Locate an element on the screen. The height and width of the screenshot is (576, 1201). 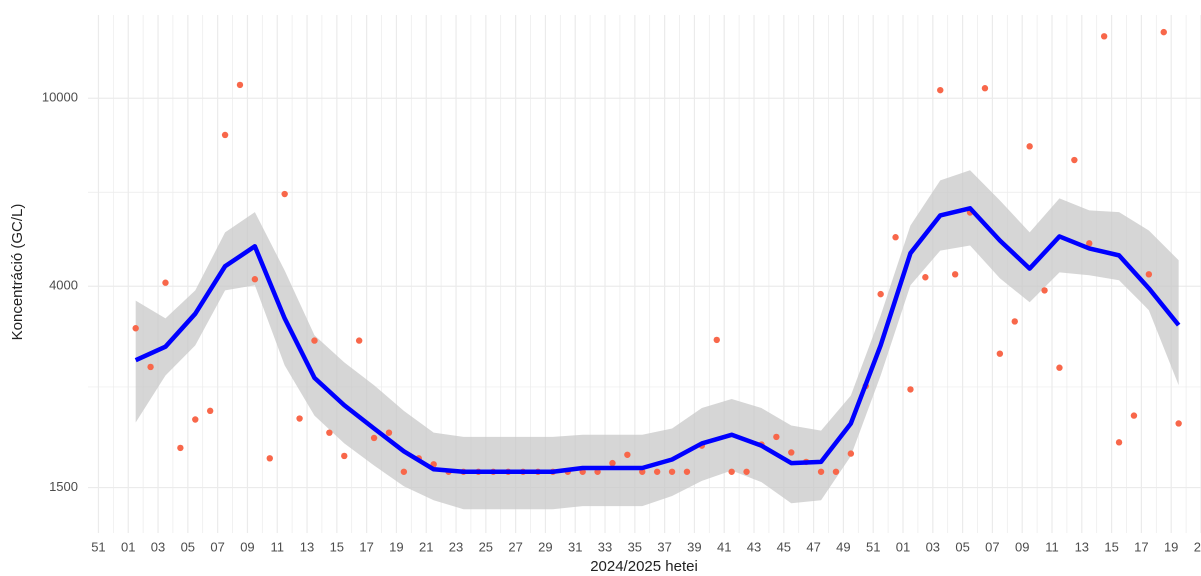
x-tick-label: 31 is located at coordinates (575, 546).